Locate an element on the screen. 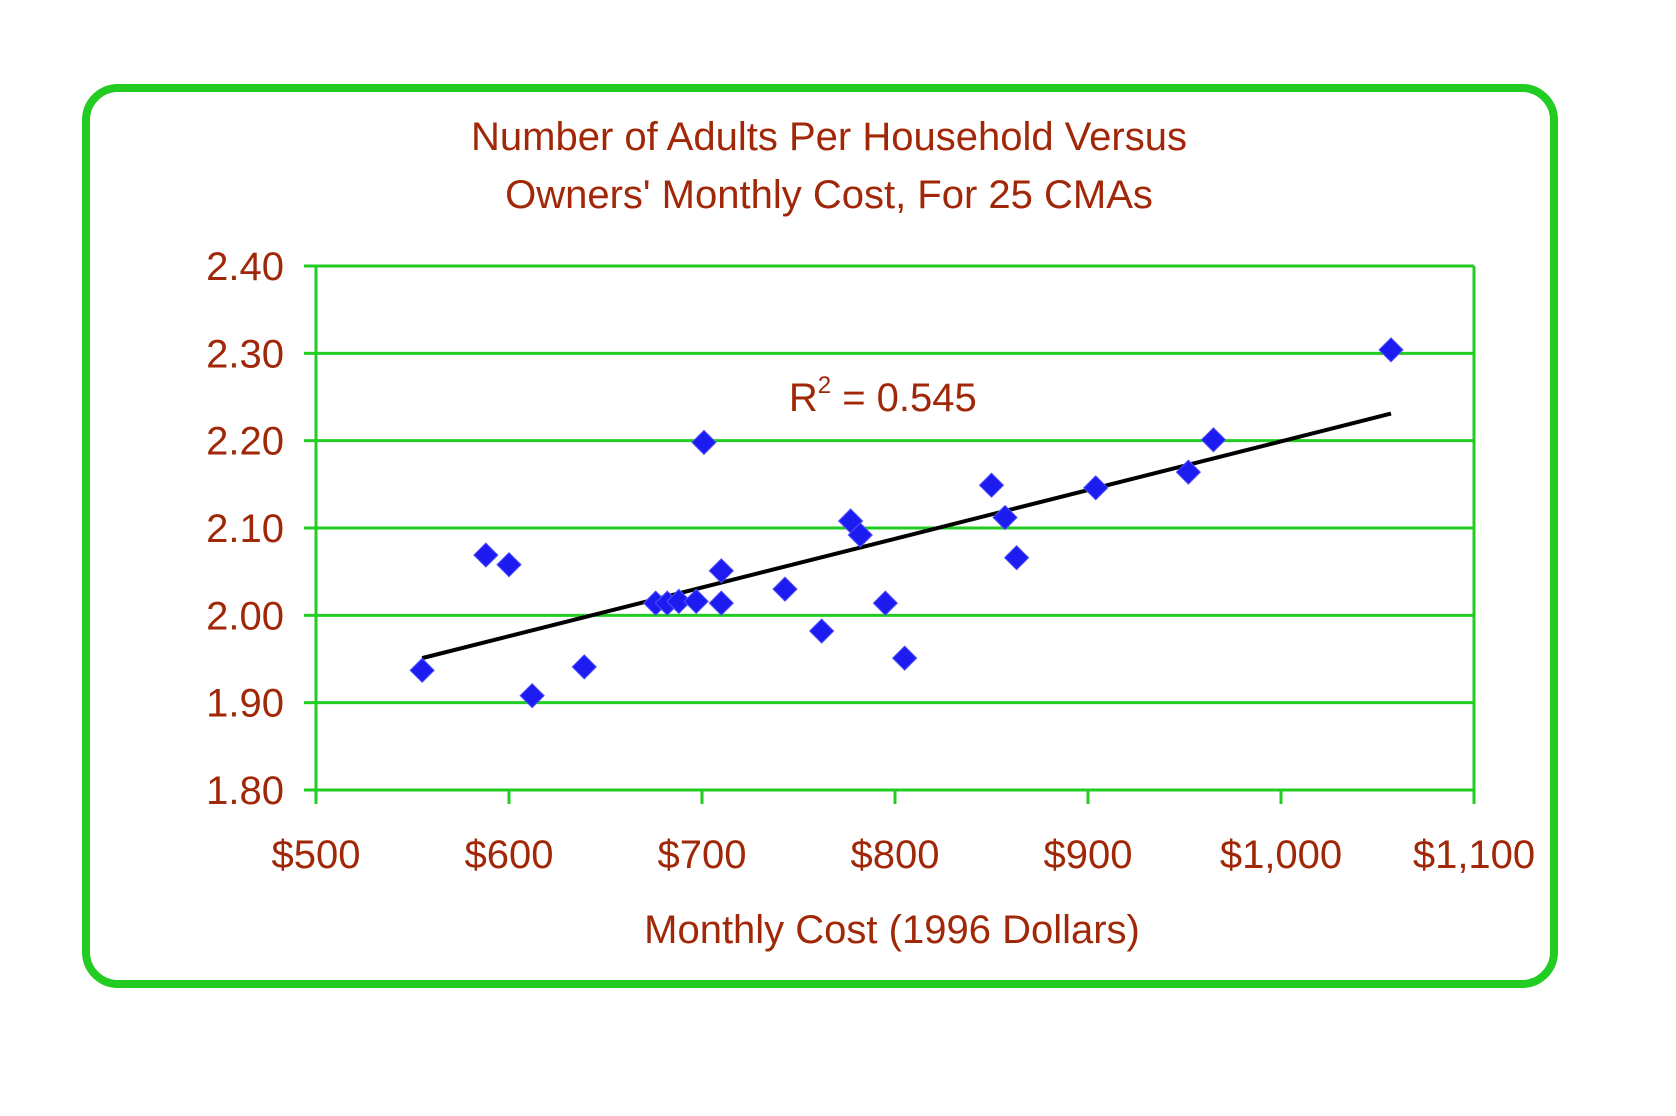  chart-title-line-1: Number of Adults Per Household Versus is located at coordinates (829, 137).